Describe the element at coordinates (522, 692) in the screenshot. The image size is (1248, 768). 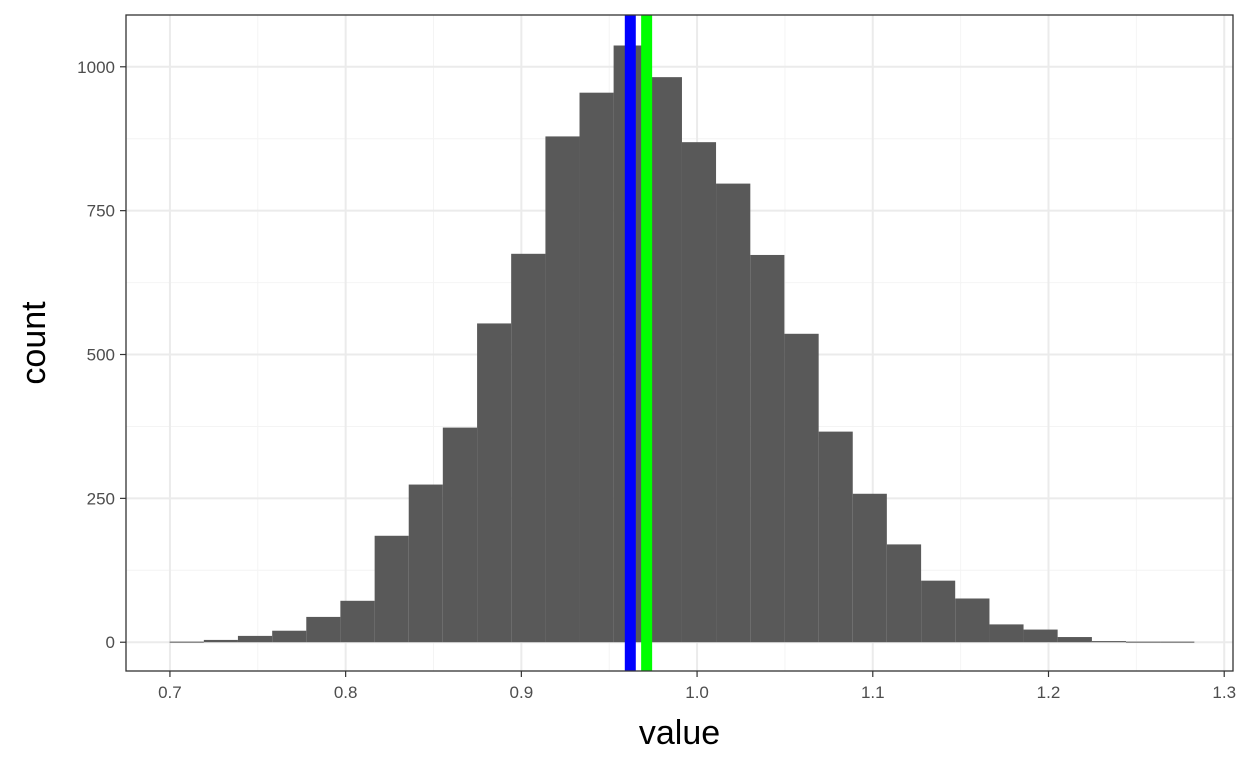
I see `x-tick-label: 0.9` at that location.